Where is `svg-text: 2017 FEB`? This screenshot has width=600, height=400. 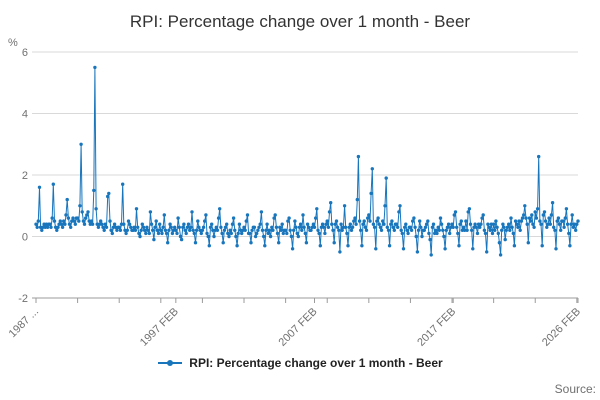 svg-text: 2017 FEB is located at coordinates (436, 327).